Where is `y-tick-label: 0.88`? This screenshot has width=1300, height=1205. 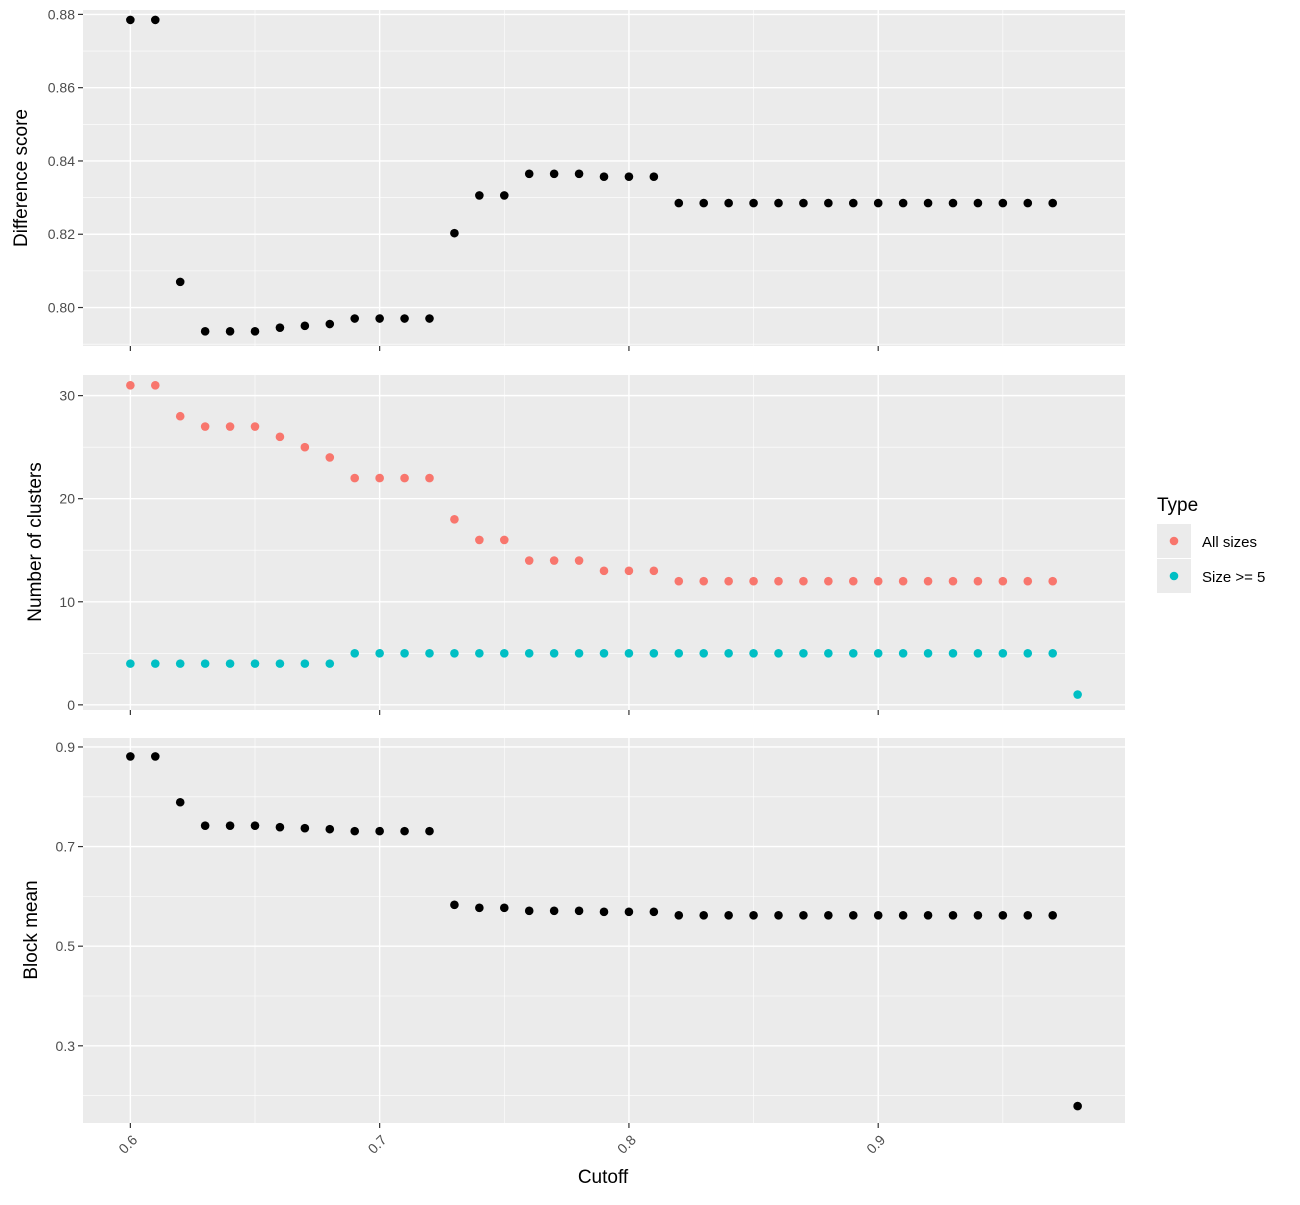
y-tick-label: 0.88 is located at coordinates (61, 14).